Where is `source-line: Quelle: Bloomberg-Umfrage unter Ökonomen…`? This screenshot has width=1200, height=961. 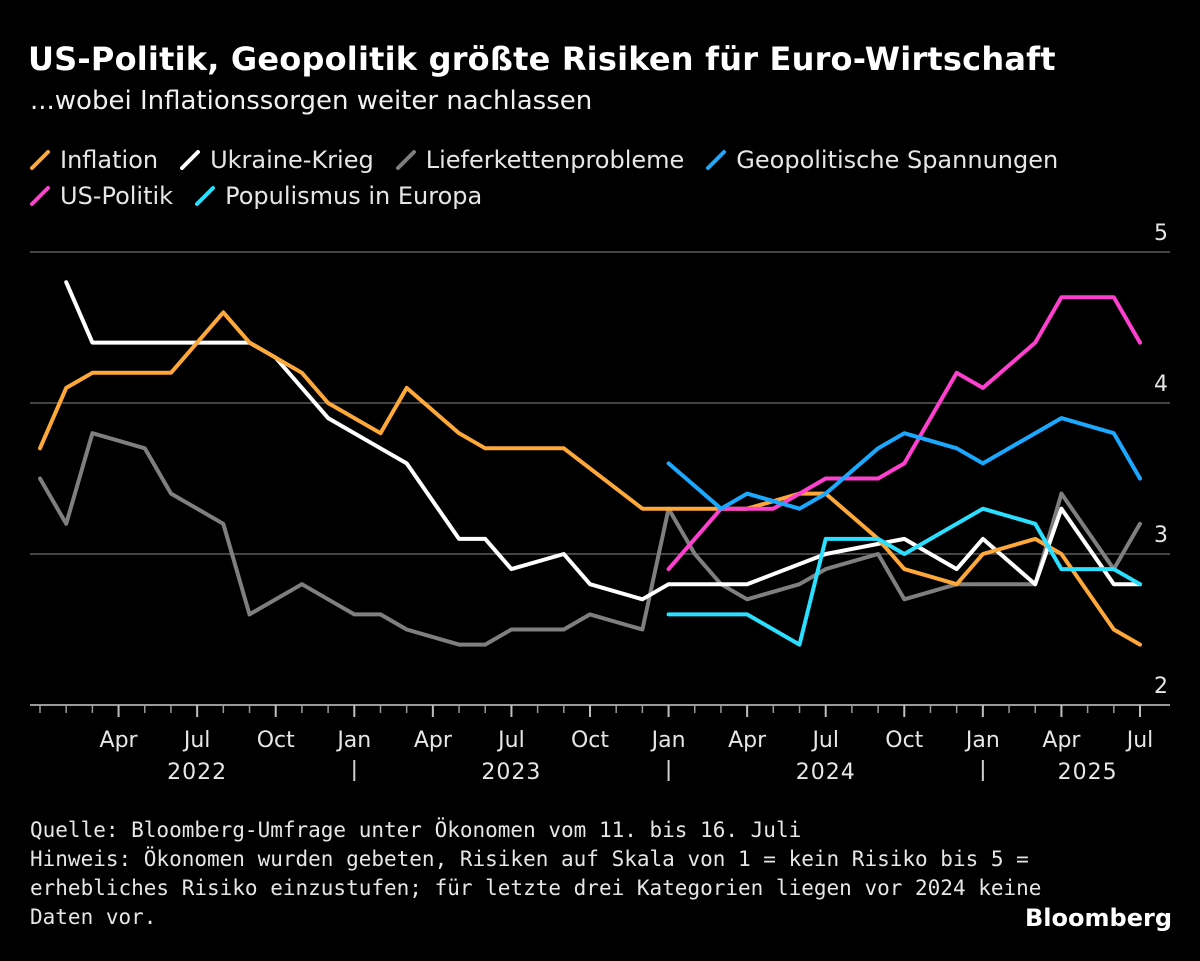 source-line: Quelle: Bloomberg-Umfrage unter Ökonomen… is located at coordinates (416, 830).